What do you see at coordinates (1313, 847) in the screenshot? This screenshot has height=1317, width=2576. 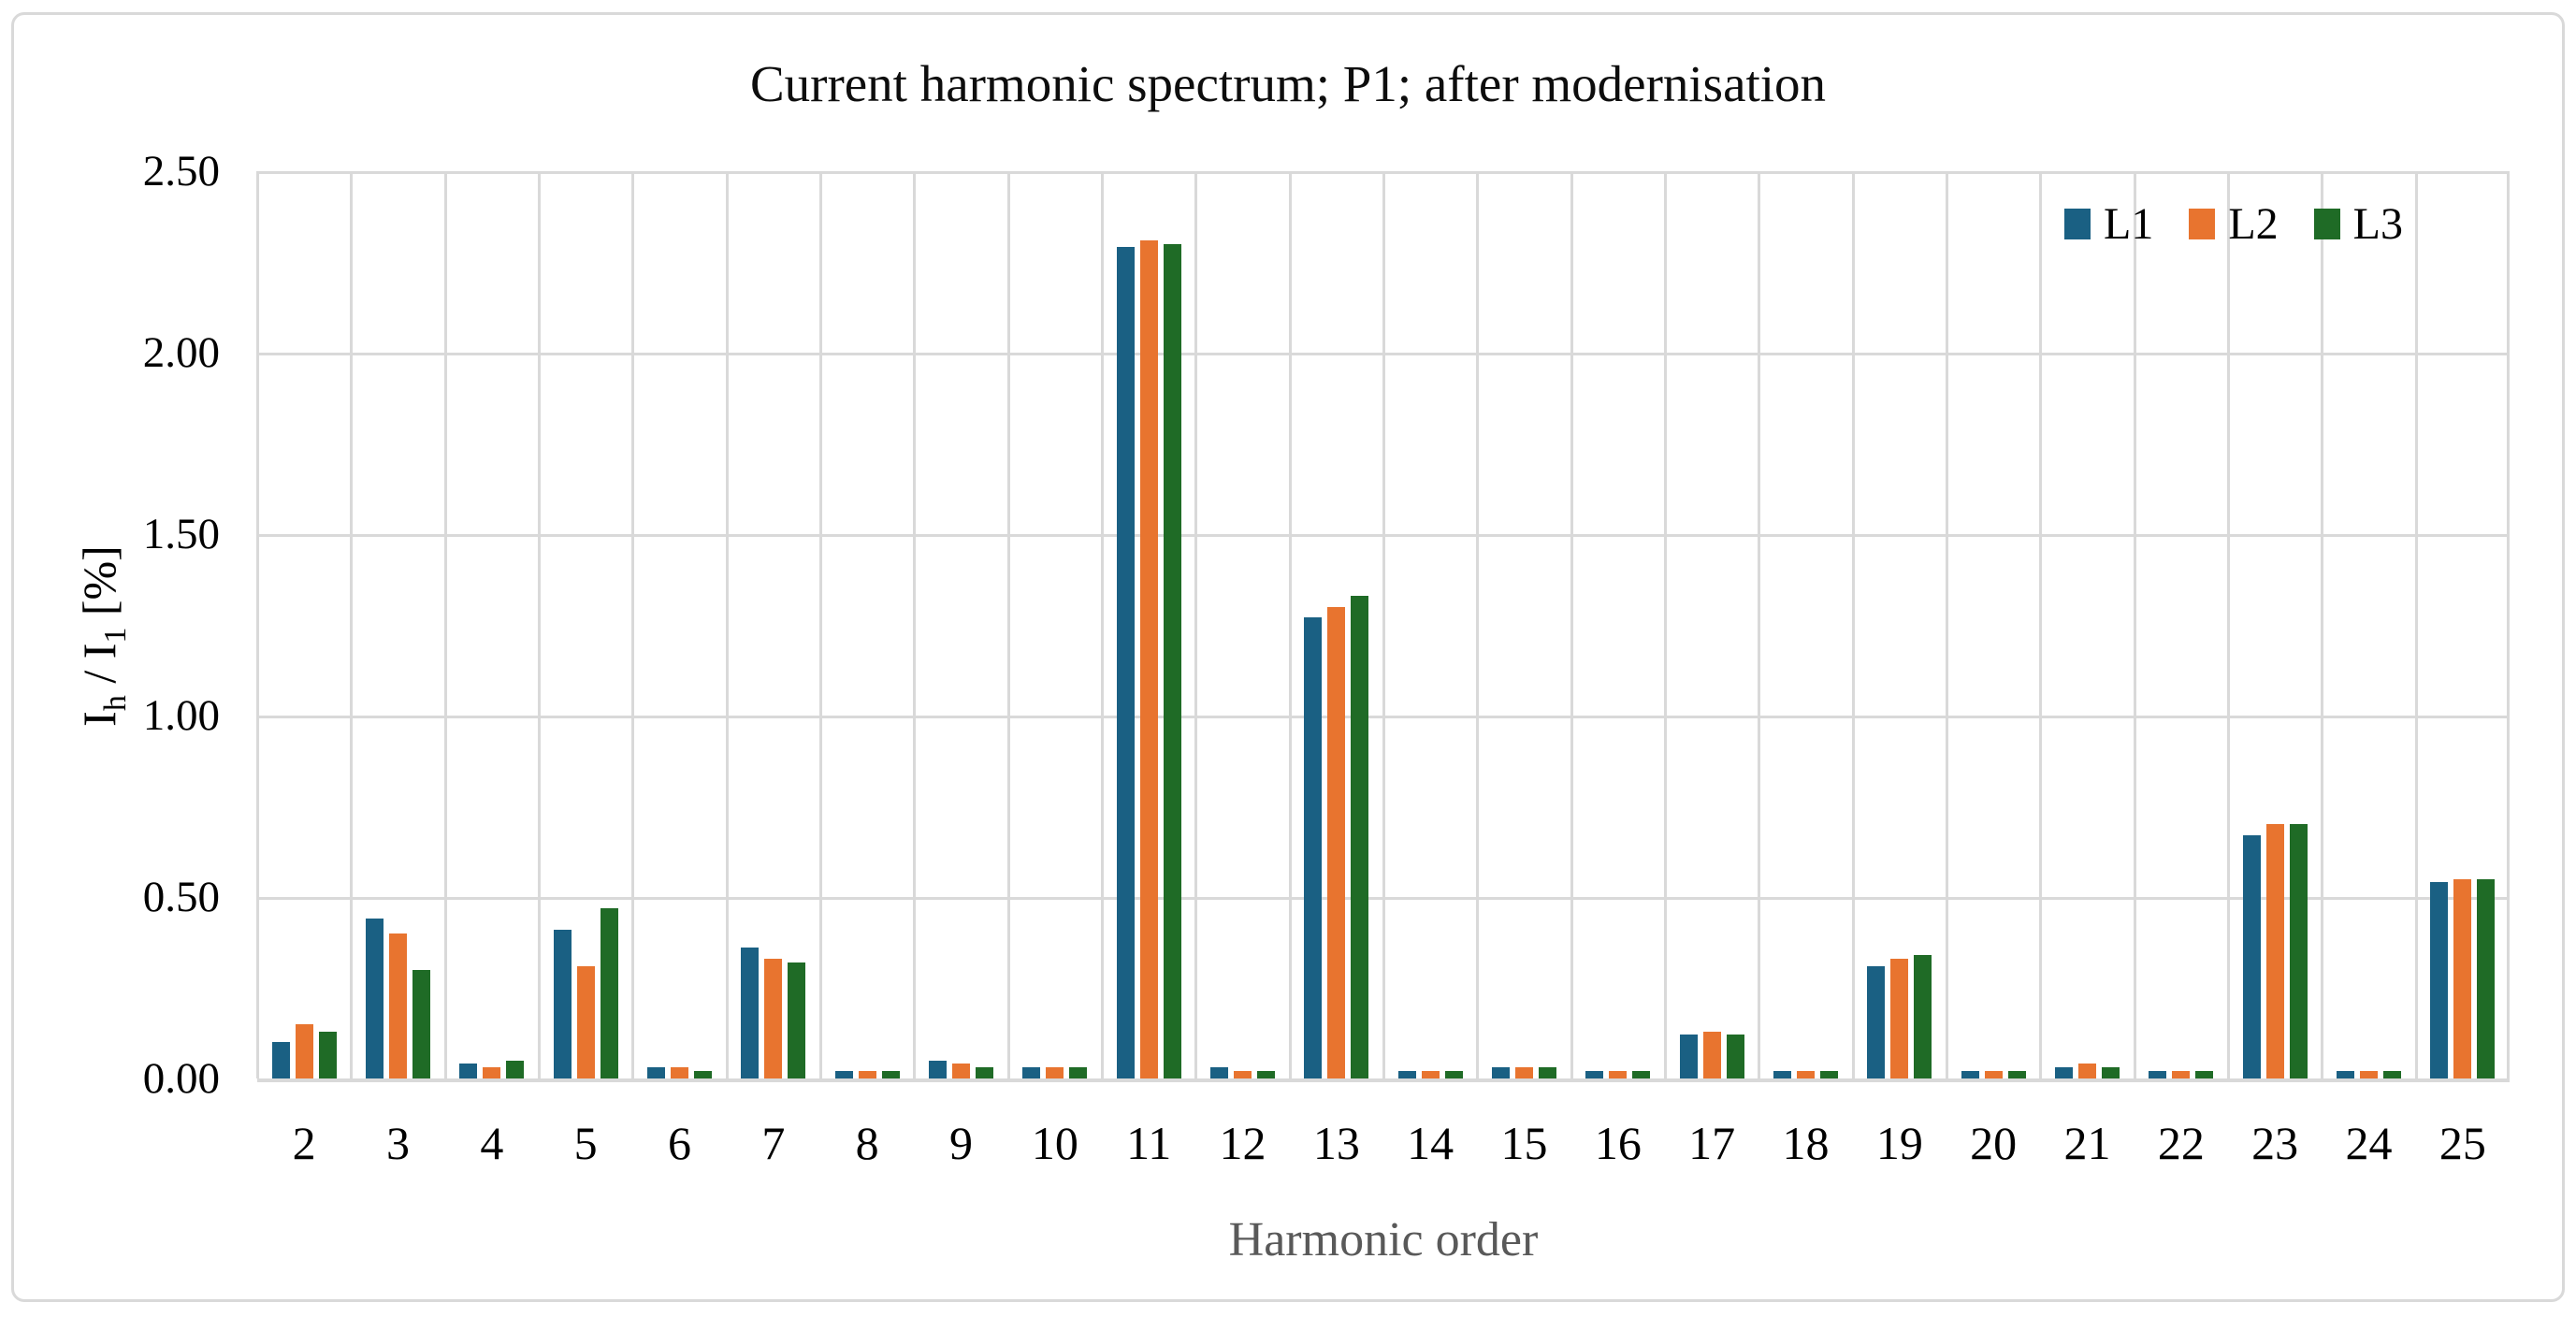 I see `bar-l1-h13` at bounding box center [1313, 847].